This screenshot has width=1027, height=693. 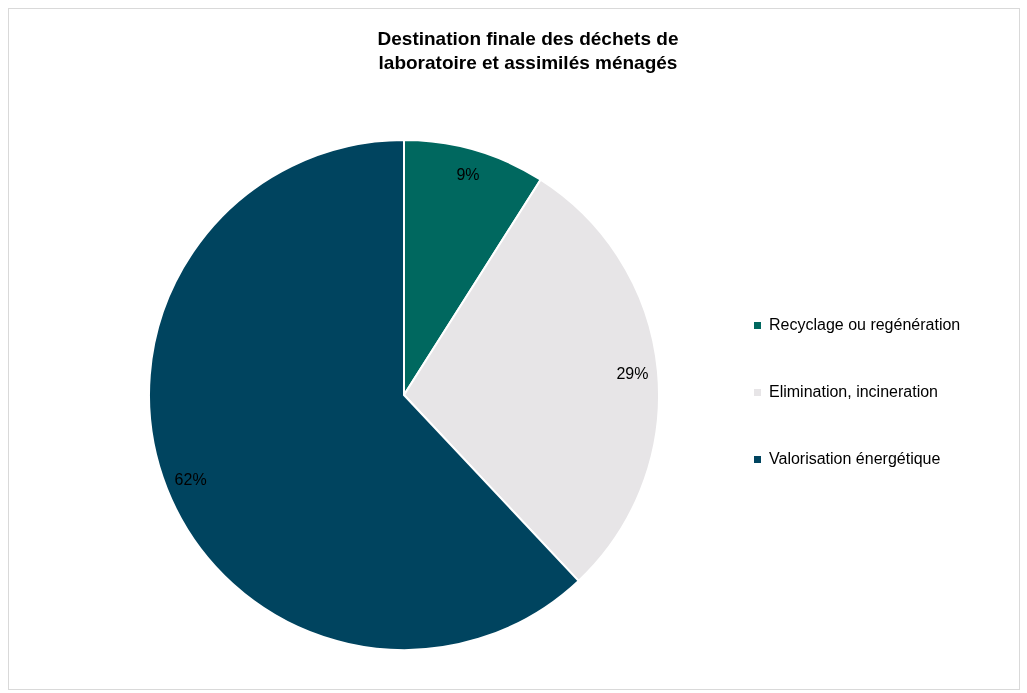 I want to click on data-label: 29%, so click(x=632, y=373).